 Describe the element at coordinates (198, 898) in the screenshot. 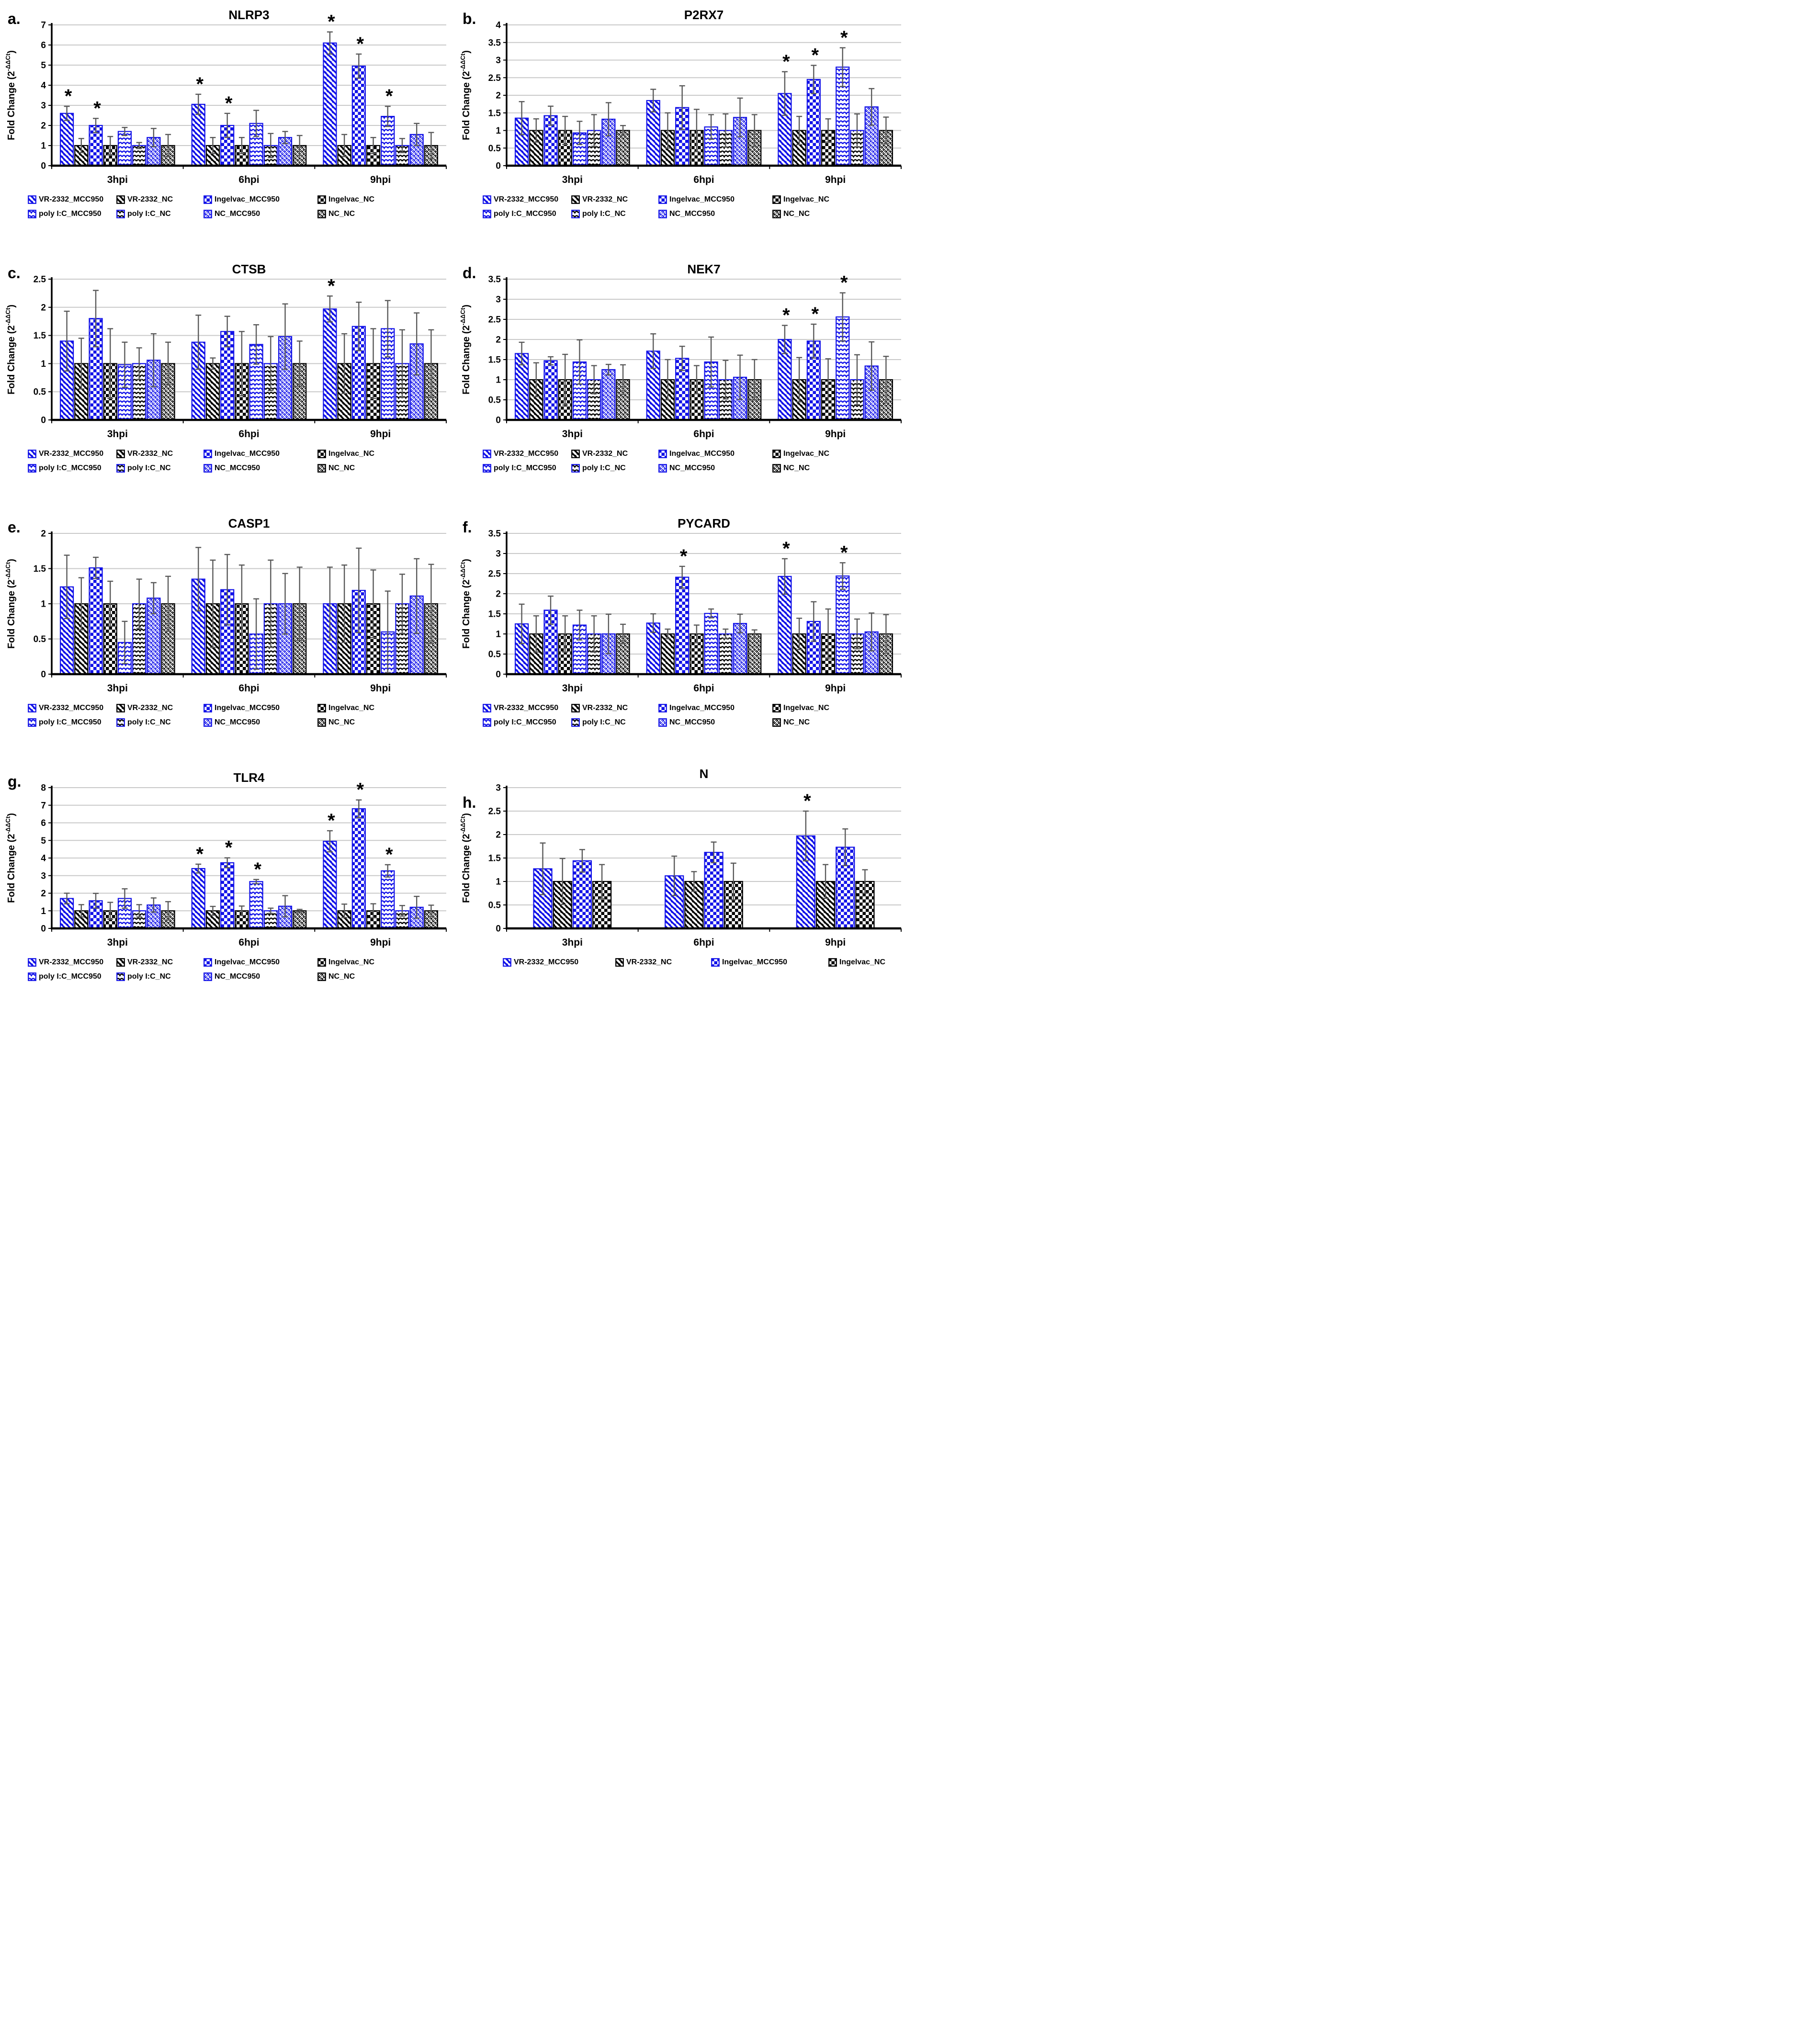

I see `bar-VR-2332_MCC950-6hpi` at that location.